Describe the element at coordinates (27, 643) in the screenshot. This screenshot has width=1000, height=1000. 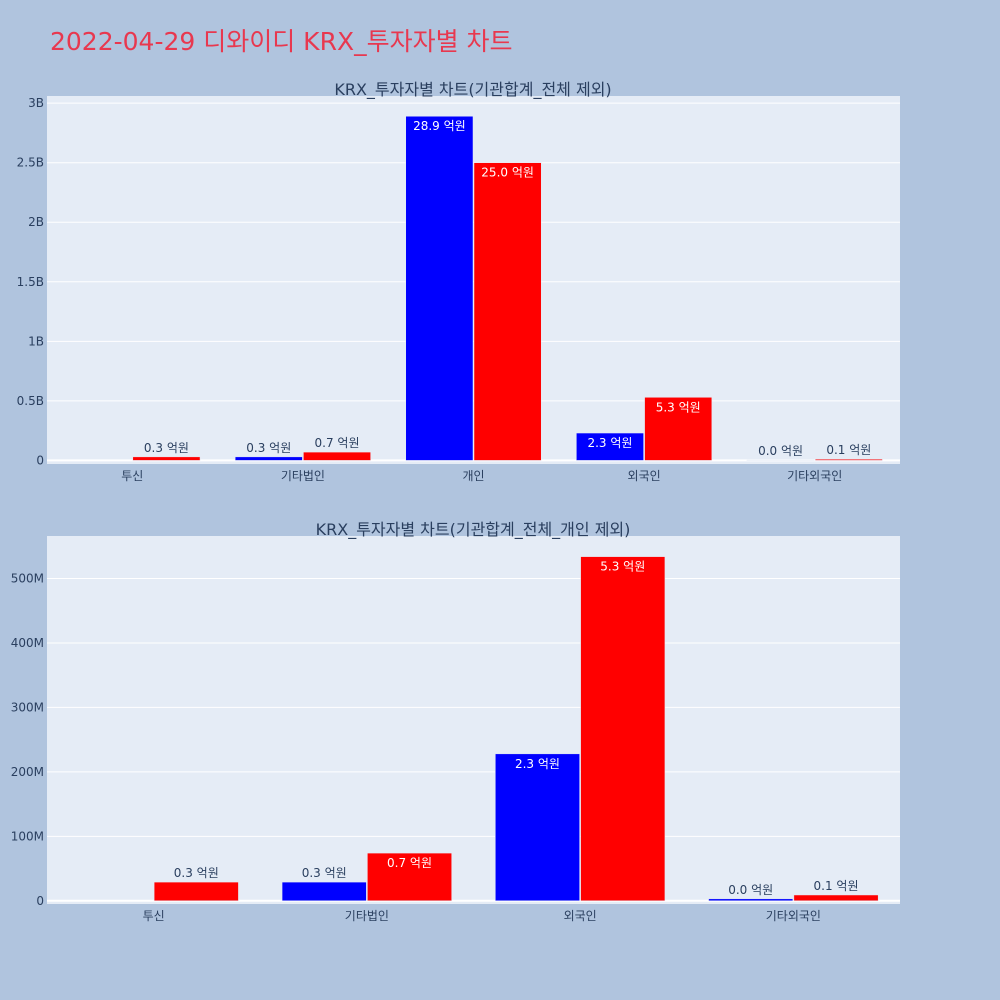
I see `y-tick-label: 400M` at that location.